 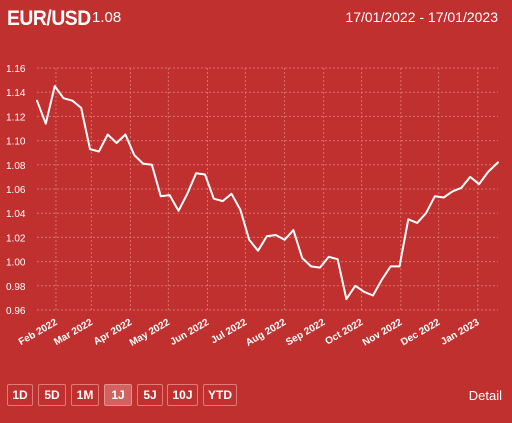 What do you see at coordinates (344, 332) in the screenshot?
I see `x-tick-label: Oct 2022` at bounding box center [344, 332].